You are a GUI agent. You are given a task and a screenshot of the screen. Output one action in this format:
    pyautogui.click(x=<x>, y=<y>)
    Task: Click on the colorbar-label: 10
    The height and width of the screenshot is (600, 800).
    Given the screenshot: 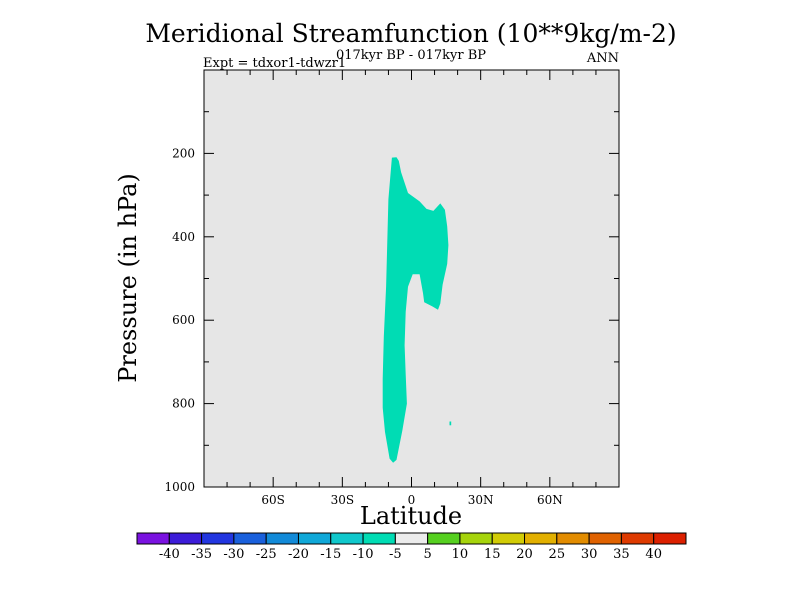 What is the action you would take?
    pyautogui.click(x=460, y=554)
    